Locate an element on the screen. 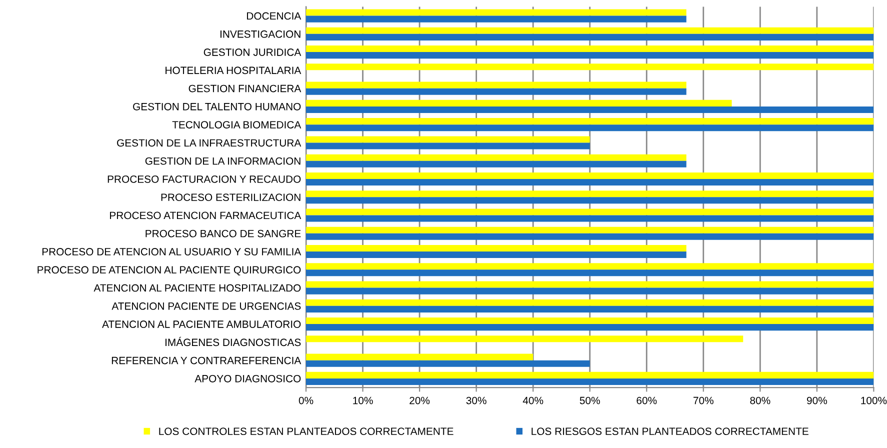 The width and height of the screenshot is (887, 448). y-tick-label: PROCESO DE ATENCION AL USUARIO Y SU FAMILIA is located at coordinates (172, 252).